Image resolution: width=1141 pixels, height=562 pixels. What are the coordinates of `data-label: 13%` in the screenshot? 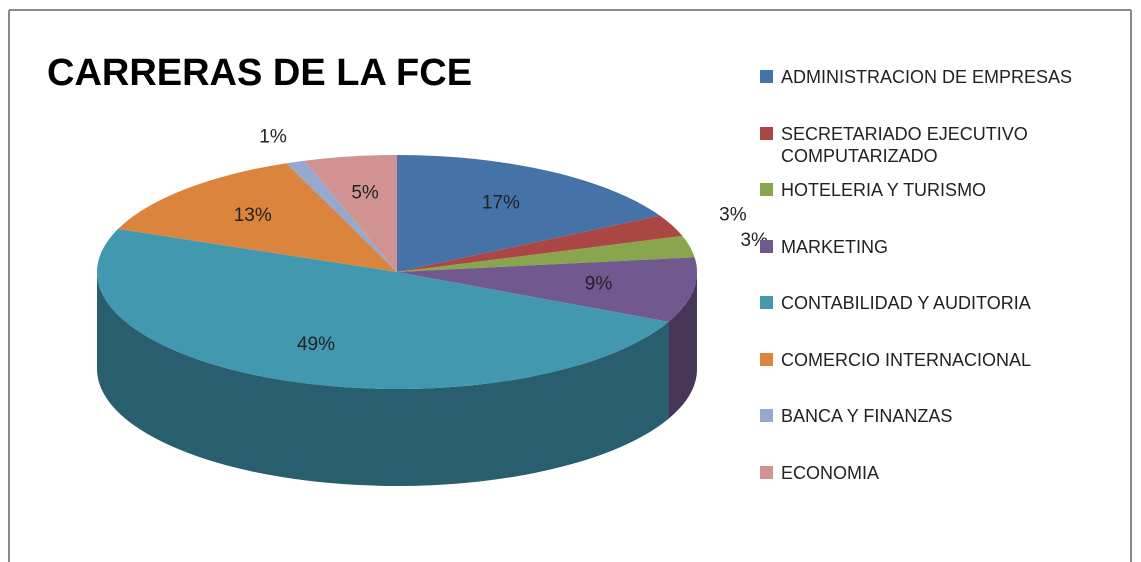 It's located at (253, 215).